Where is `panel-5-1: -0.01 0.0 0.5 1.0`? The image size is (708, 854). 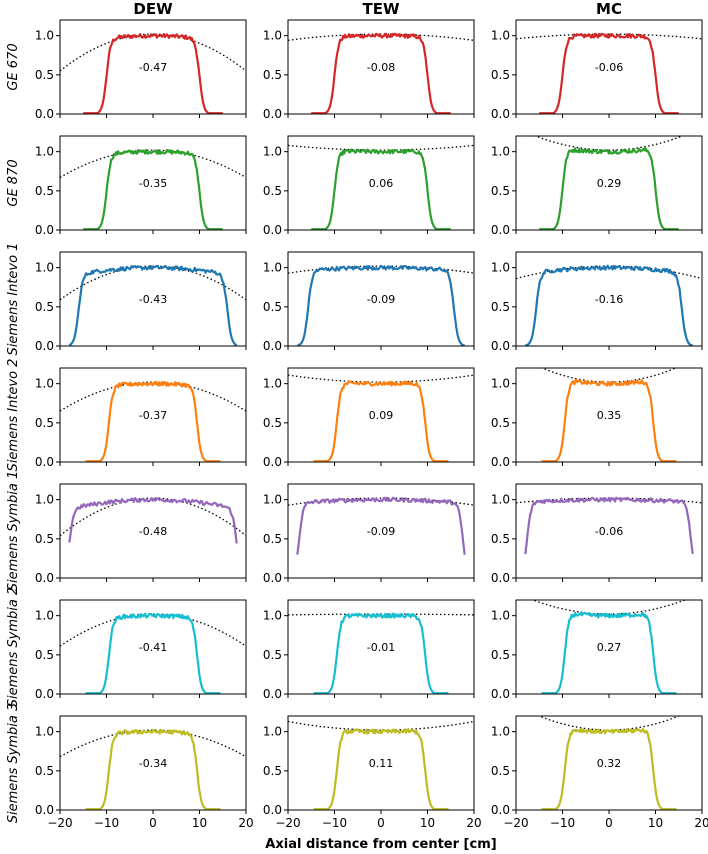
panel-5-1: -0.01 0.0 0.5 1.0 is located at coordinates (369, 650).